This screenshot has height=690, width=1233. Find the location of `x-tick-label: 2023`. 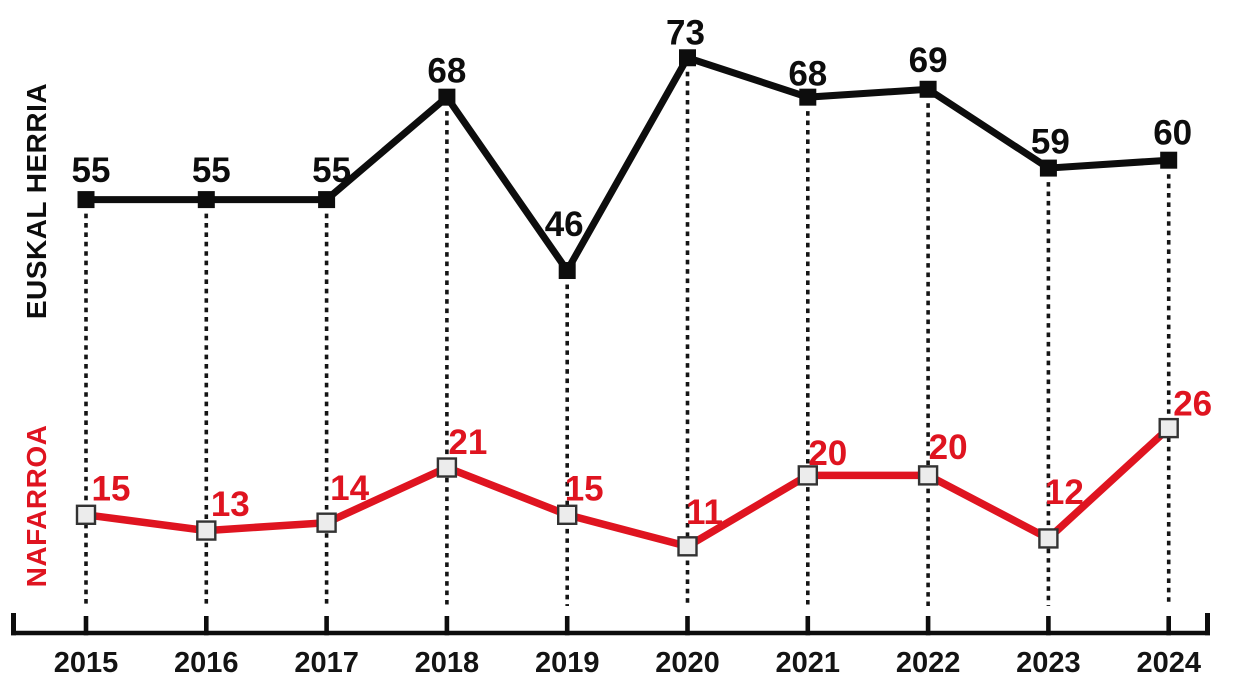

x-tick-label: 2023 is located at coordinates (1048, 663).